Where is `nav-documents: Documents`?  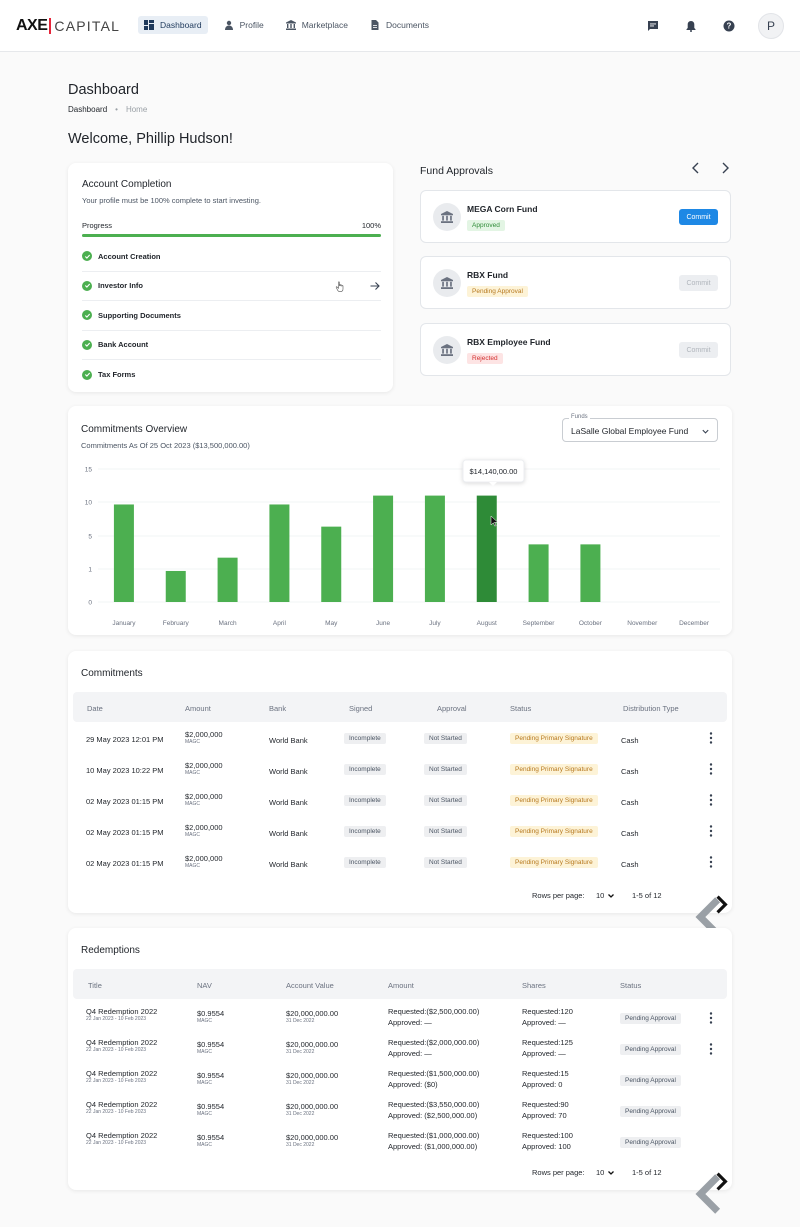
nav-documents: Documents is located at coordinates (399, 25).